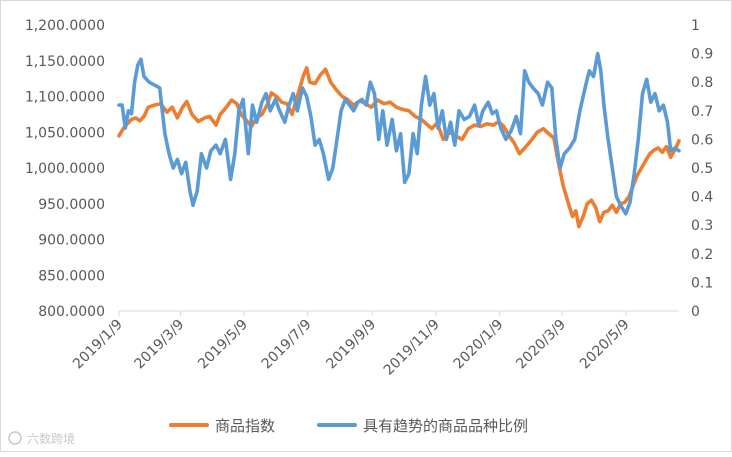 This screenshot has height=457, width=732. What do you see at coordinates (348, 426) in the screenshot?
I see `legend: 商品指数 具有趋势的商品品种比例` at bounding box center [348, 426].